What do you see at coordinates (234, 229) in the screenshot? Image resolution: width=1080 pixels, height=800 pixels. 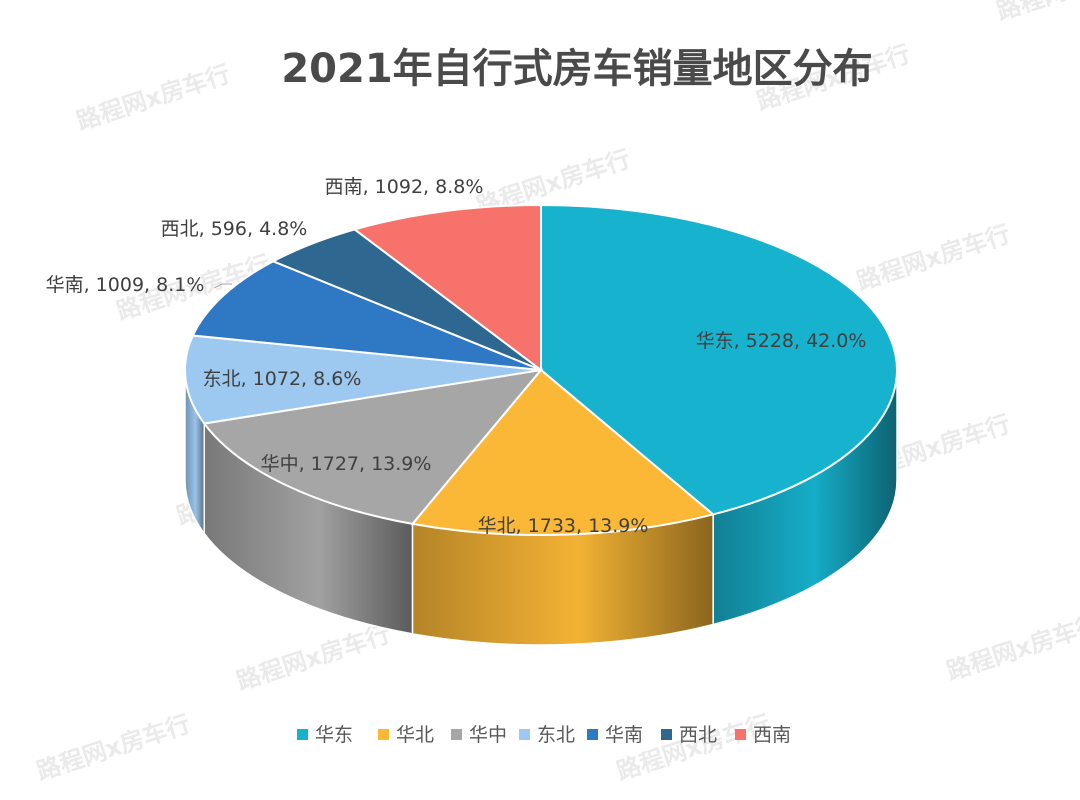 I see `data-label-西北: 西北, 596, 4.8%` at bounding box center [234, 229].